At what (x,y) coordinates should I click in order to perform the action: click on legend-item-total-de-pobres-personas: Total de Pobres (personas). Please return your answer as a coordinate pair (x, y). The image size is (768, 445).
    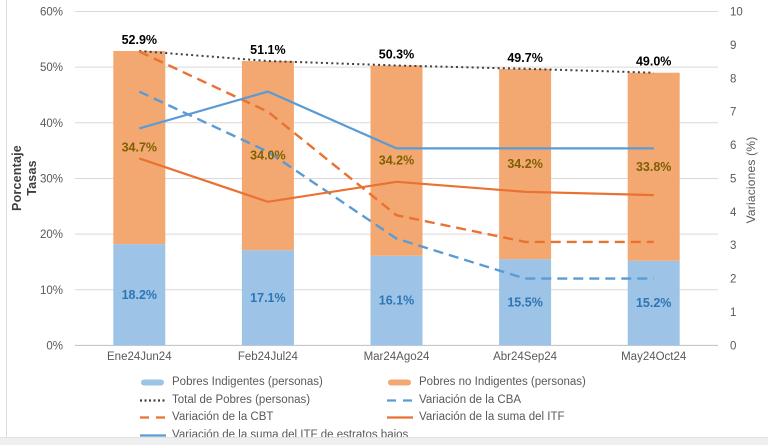
    Looking at the image, I should click on (225, 400).